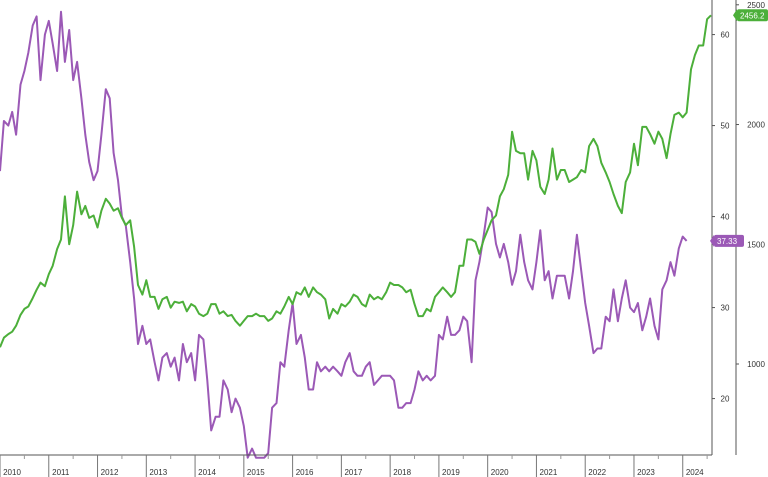 The width and height of the screenshot is (768, 477). What do you see at coordinates (207, 472) in the screenshot?
I see `x-tick-label: 2014` at bounding box center [207, 472].